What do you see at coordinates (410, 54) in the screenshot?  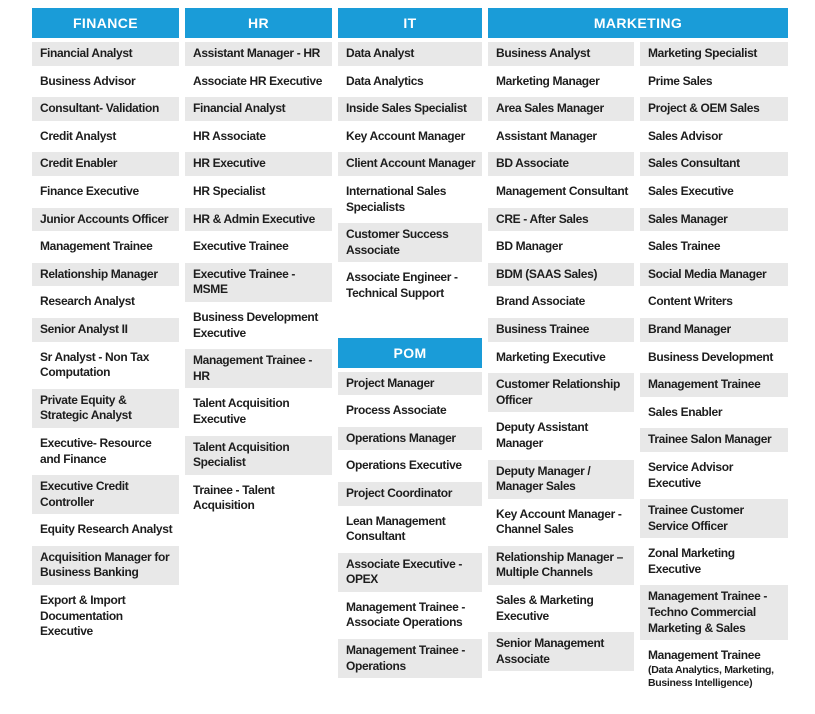 I see `job-title-item: Data Analyst` at bounding box center [410, 54].